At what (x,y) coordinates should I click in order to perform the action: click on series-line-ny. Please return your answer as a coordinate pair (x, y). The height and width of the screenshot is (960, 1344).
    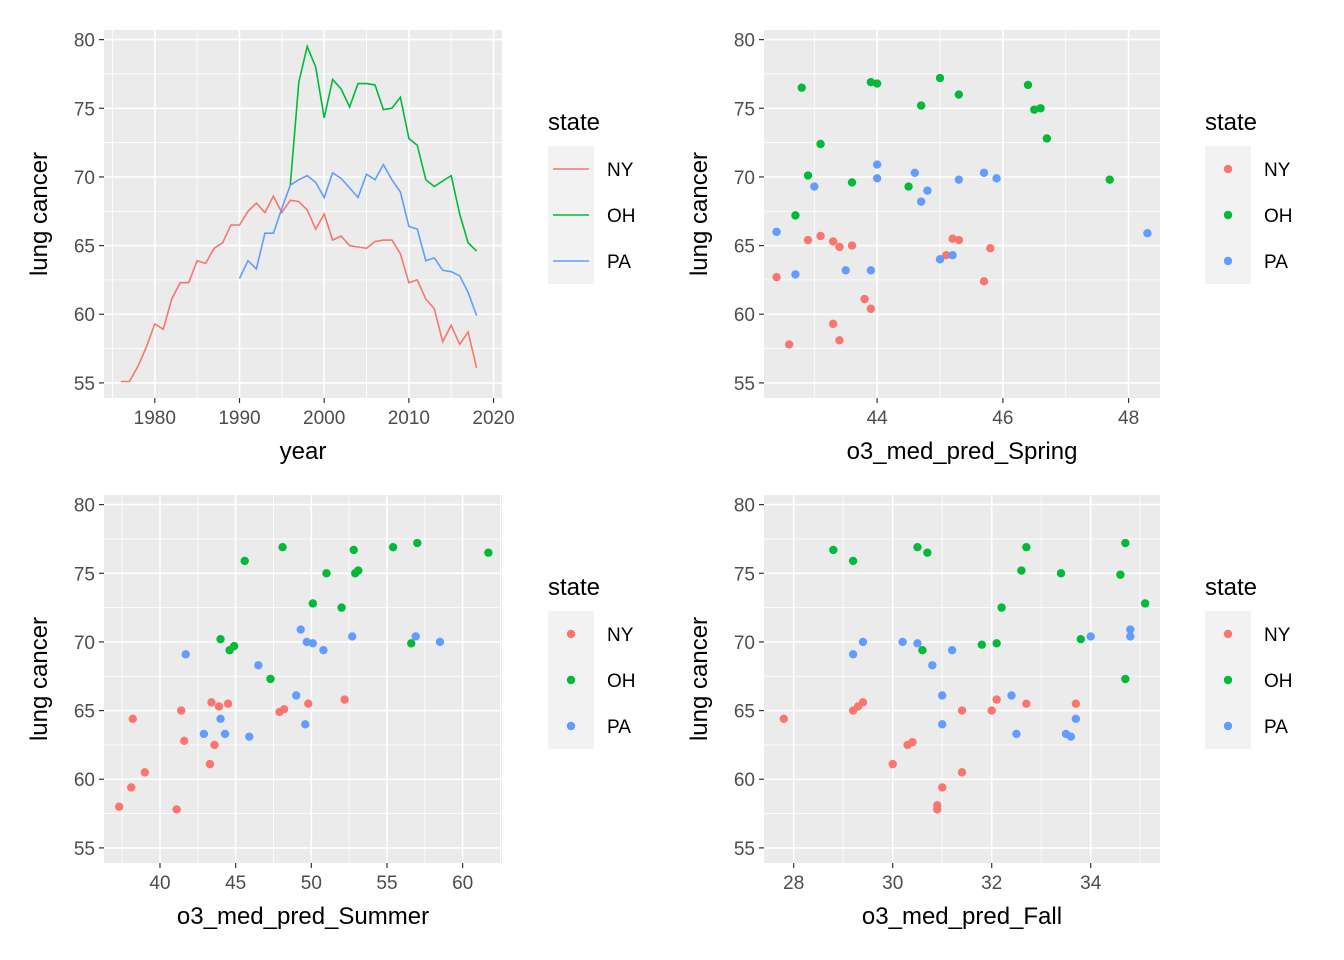
    Looking at the image, I should click on (299, 288).